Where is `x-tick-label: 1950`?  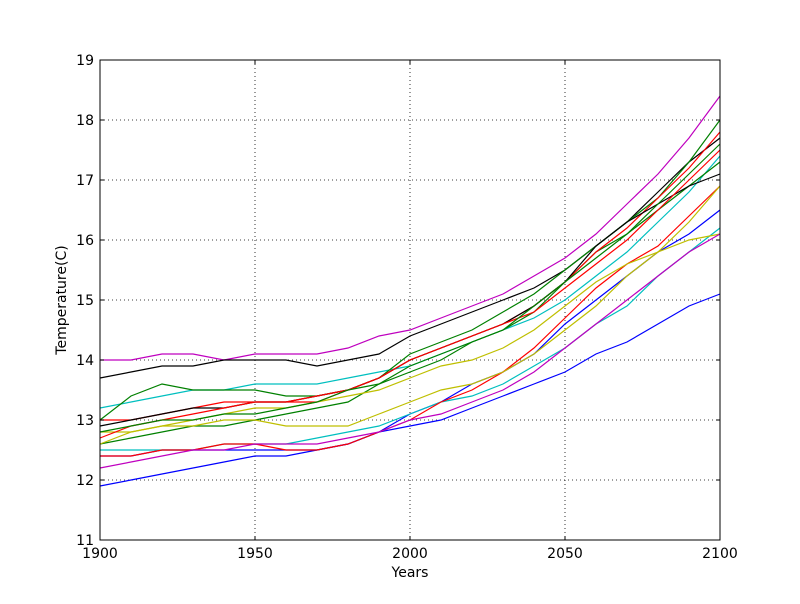
x-tick-label: 1950 is located at coordinates (255, 554).